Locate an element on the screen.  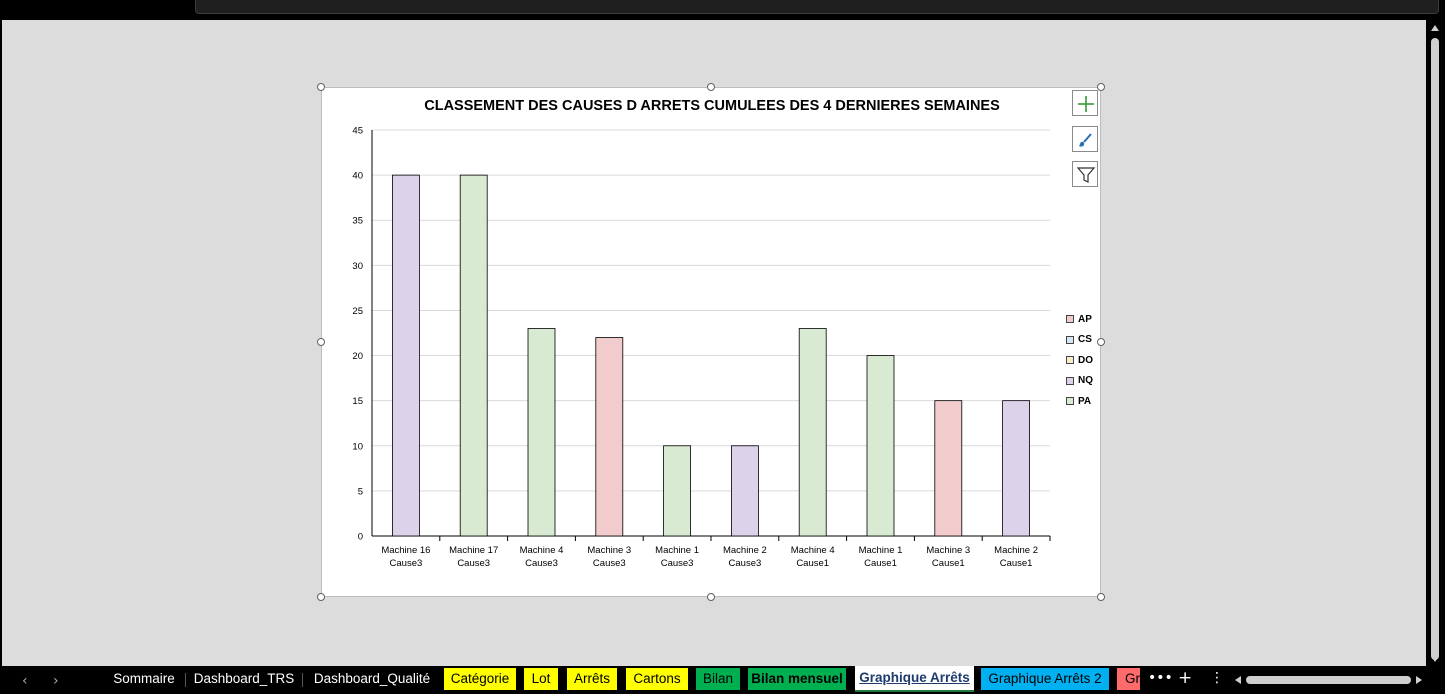
chart-legend: AP CS DO NQ PA is located at coordinates (1079, 360).